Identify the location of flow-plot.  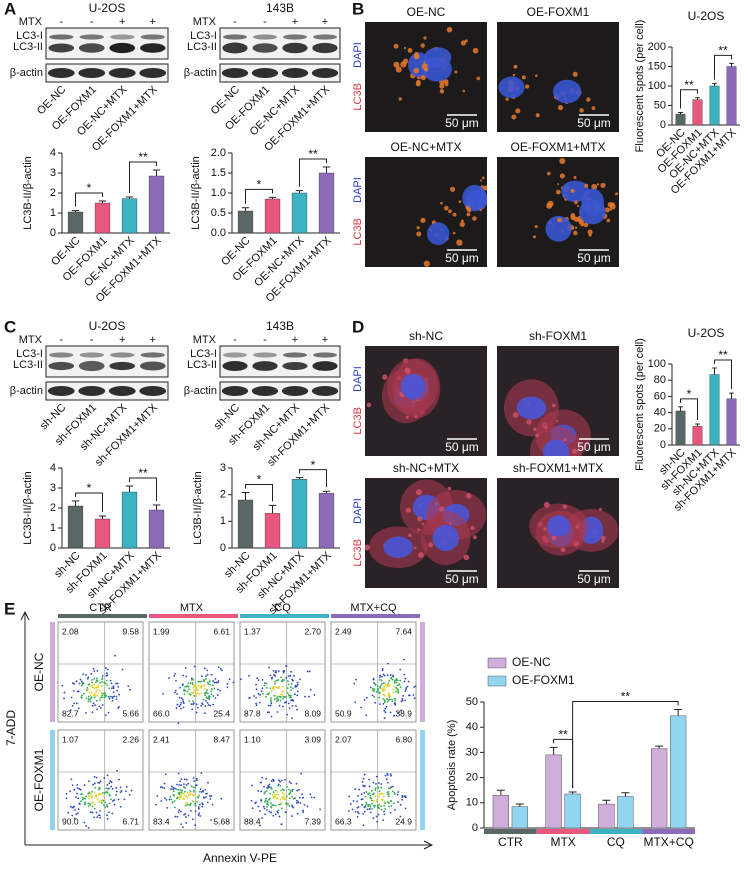
(100, 672).